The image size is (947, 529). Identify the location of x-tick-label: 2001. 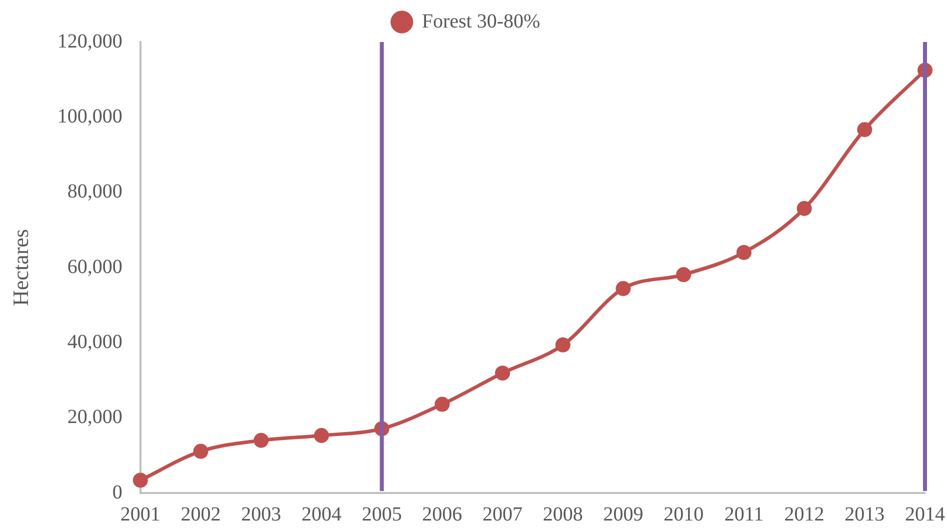
(140, 514).